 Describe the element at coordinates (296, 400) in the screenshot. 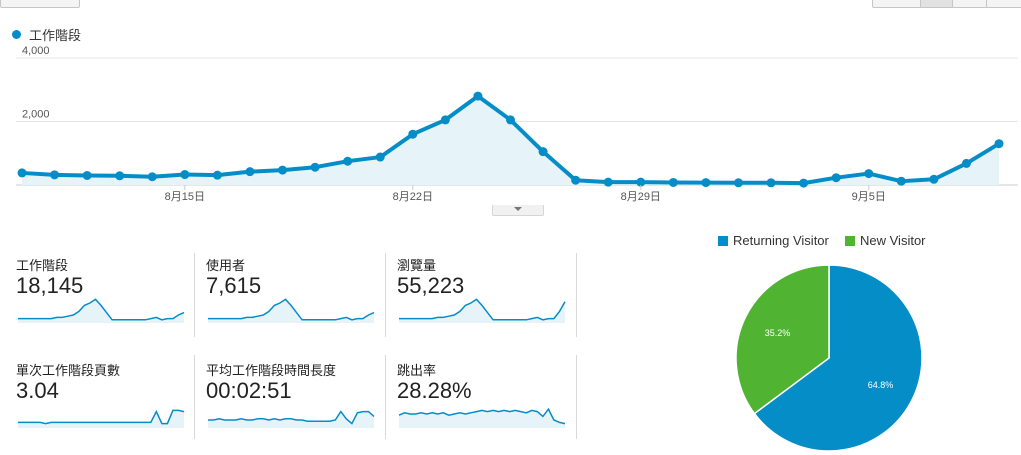

I see `metric-avg-session-duration: 平均工作階段時間長度 00:02:51` at that location.